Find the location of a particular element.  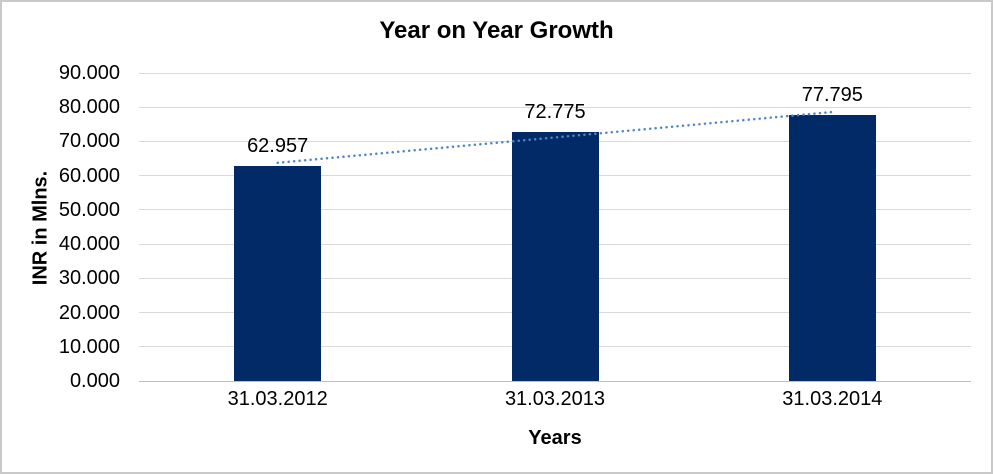

x-tick-label: 31.03.2013 is located at coordinates (555, 399).